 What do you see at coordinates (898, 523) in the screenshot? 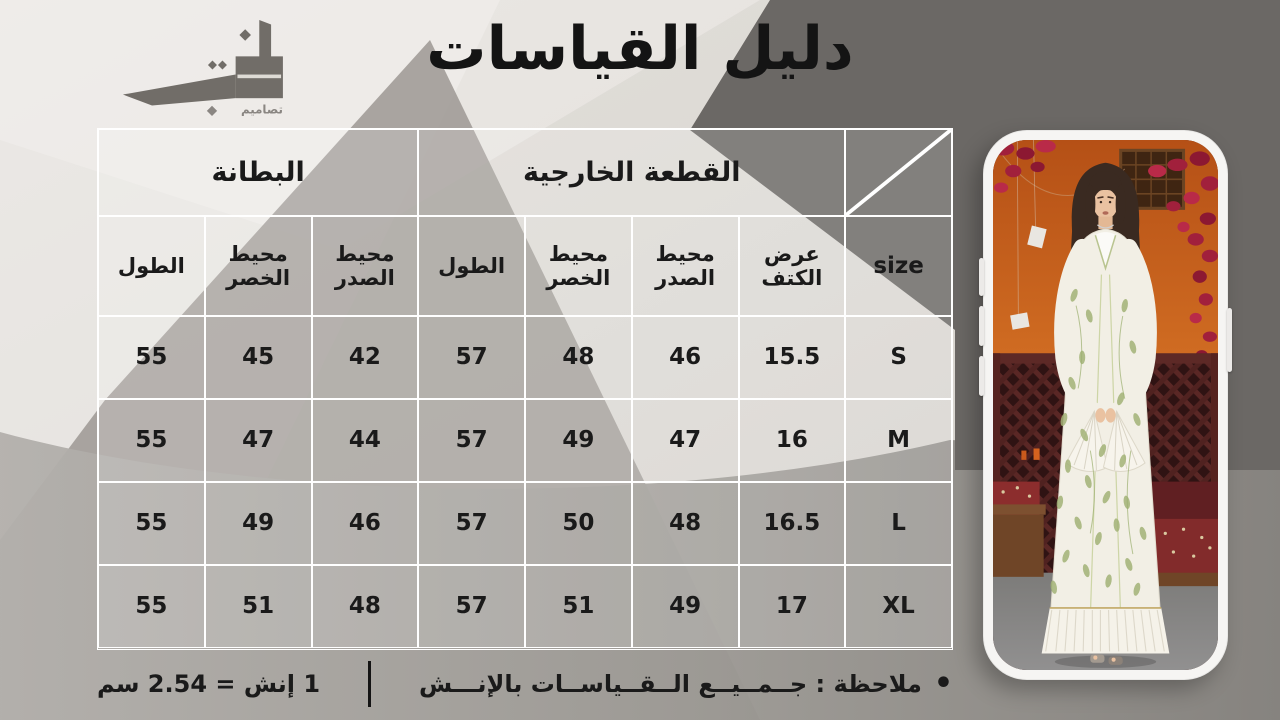
I see `cell-l-size: L` at bounding box center [898, 523].